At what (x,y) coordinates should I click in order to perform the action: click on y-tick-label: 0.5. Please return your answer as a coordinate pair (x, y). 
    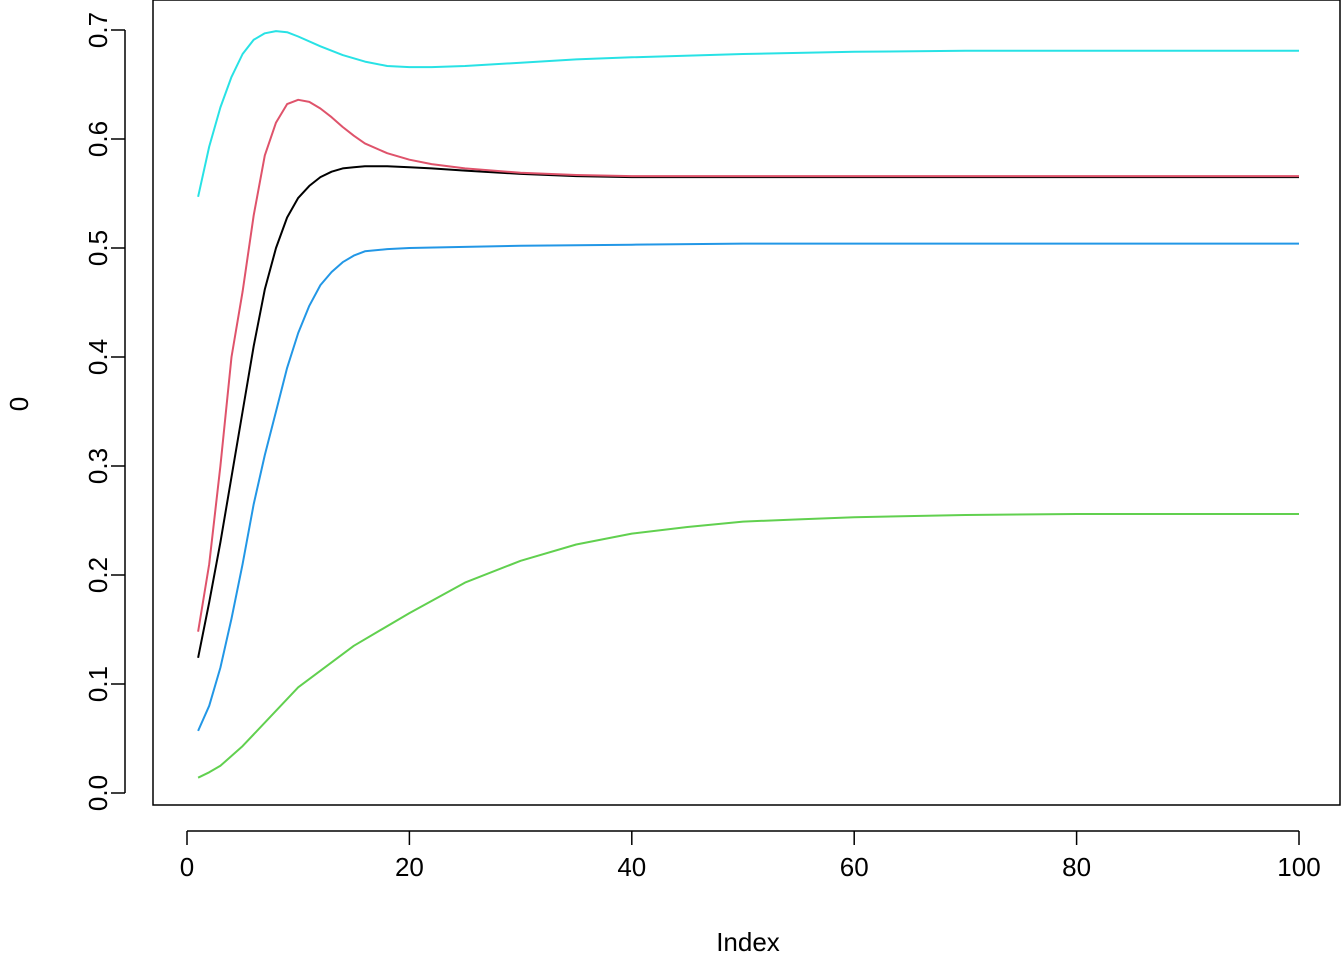
    Looking at the image, I should click on (98, 248).